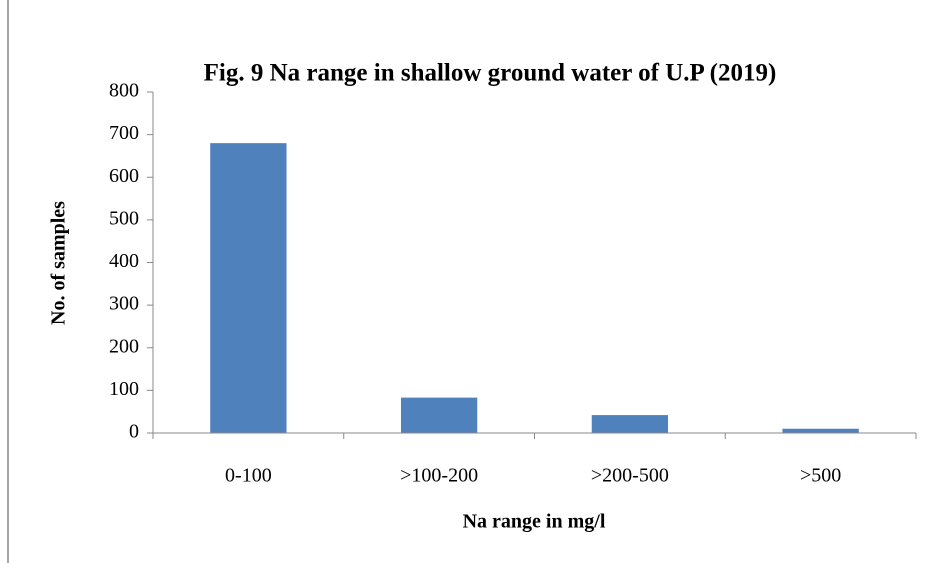  Describe the element at coordinates (59, 263) in the screenshot. I see `y-axis-title: No. of samples` at that location.